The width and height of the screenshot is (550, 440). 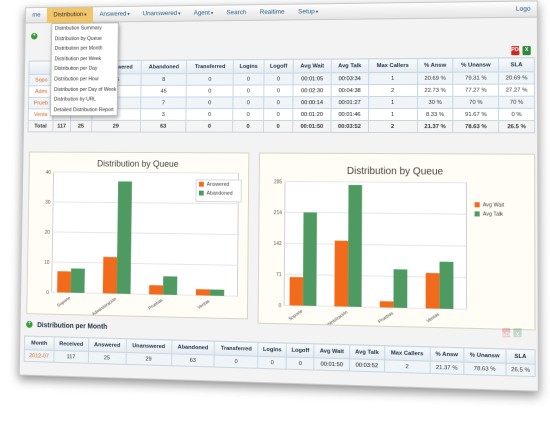 I want to click on legend-label: Answered, so click(x=218, y=185).